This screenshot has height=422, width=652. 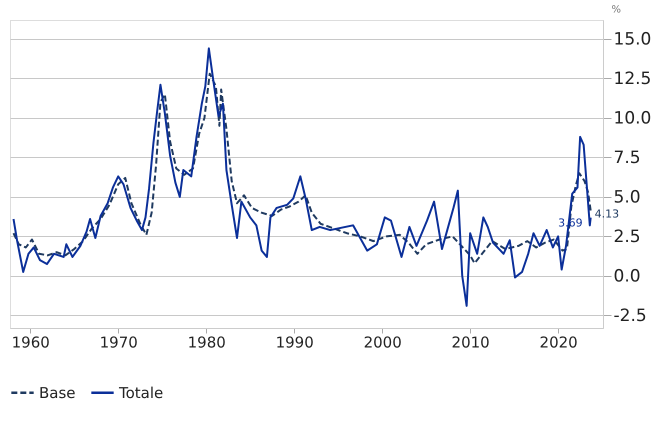 What do you see at coordinates (630, 316) in the screenshot?
I see `y-tick-label: -2.5` at bounding box center [630, 316].